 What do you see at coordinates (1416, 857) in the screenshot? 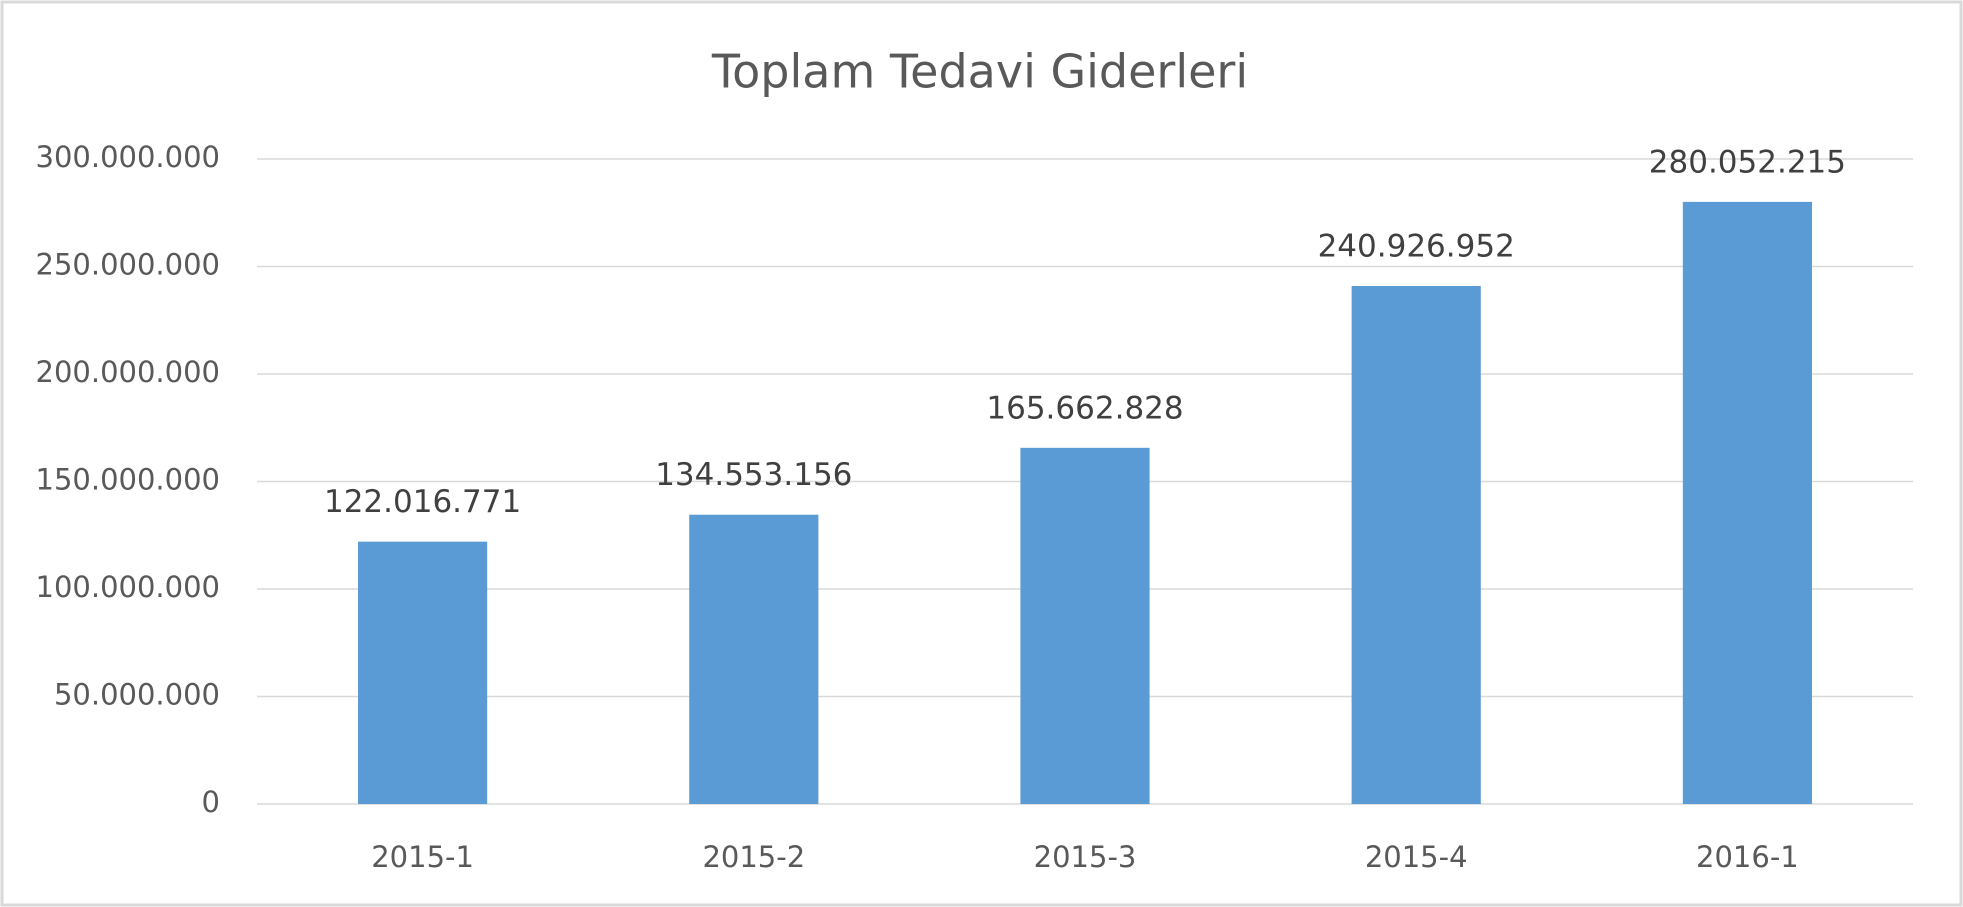
I see `x-tick-label: 2015-4` at bounding box center [1416, 857].